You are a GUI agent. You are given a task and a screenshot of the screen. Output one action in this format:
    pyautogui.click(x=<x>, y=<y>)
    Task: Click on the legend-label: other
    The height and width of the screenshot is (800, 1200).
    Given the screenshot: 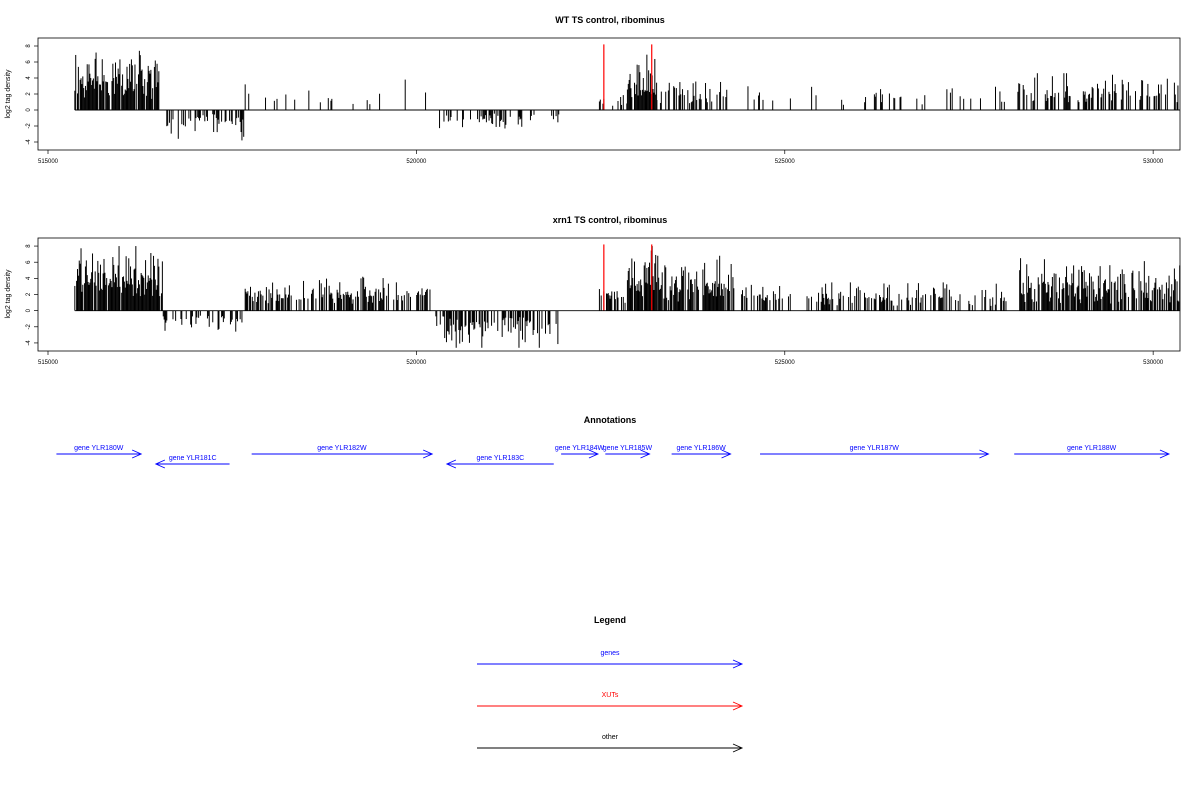 What is the action you would take?
    pyautogui.click(x=610, y=737)
    